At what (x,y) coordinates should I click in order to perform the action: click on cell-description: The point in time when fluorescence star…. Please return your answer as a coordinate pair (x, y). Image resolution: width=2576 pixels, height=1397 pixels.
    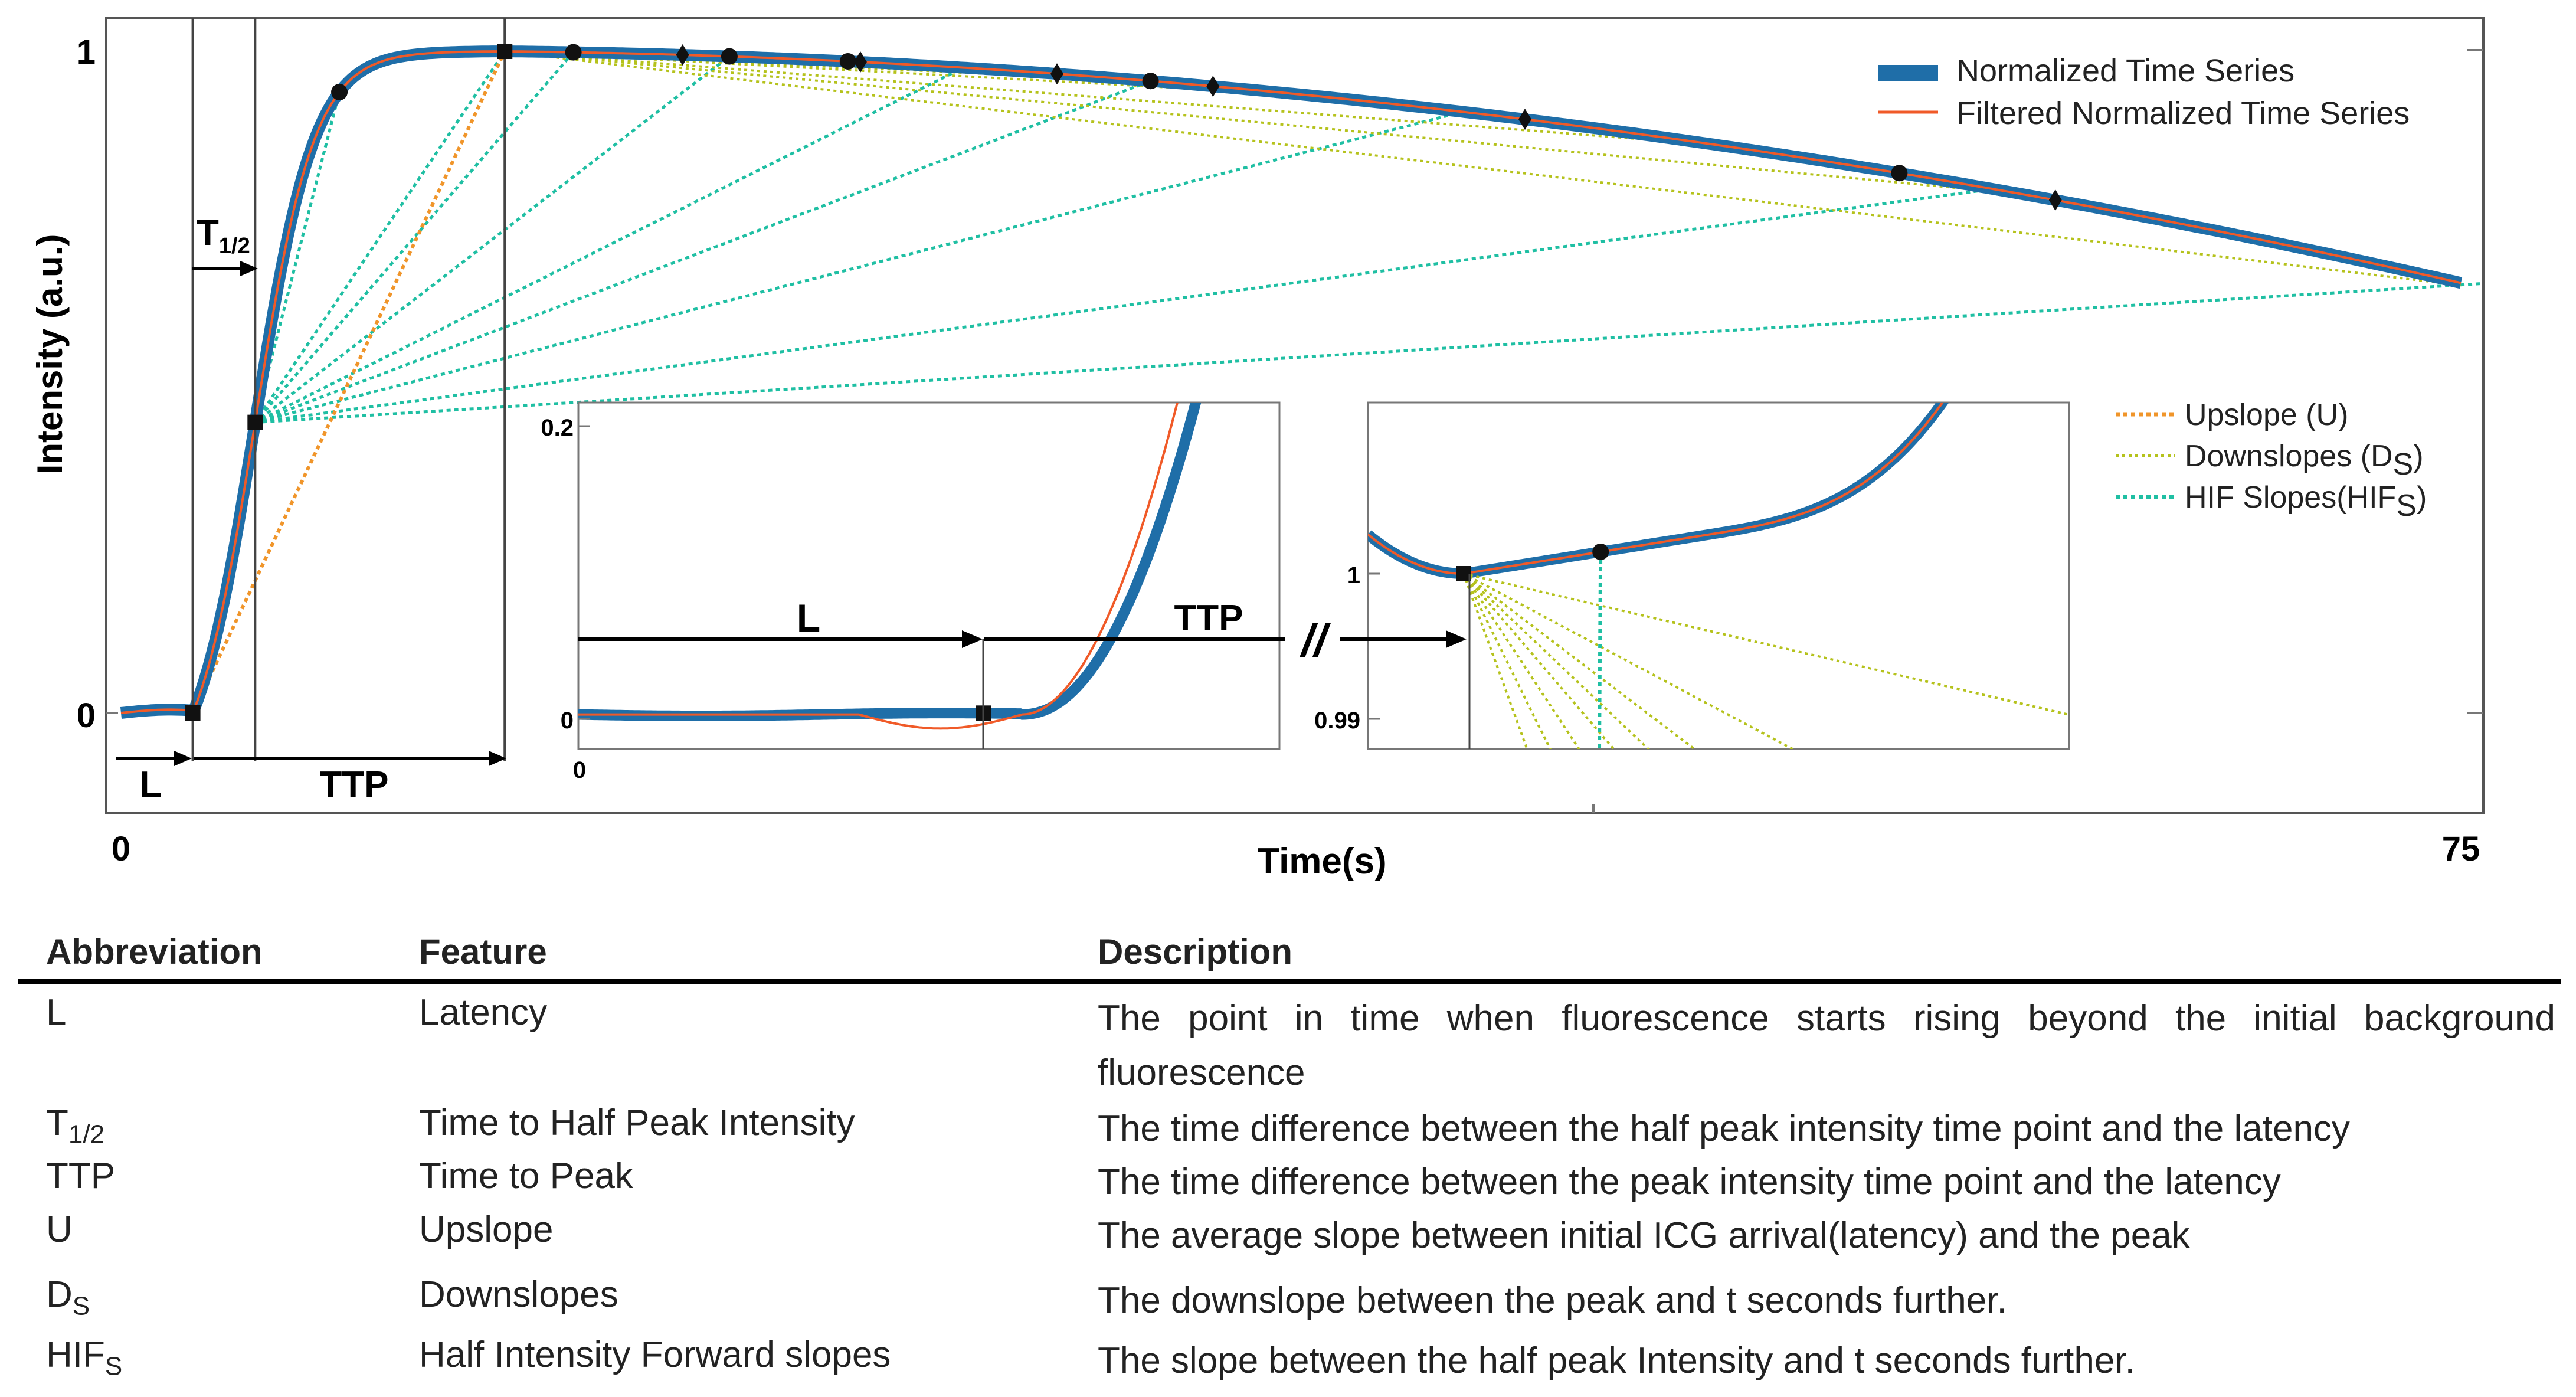
    Looking at the image, I should click on (1827, 1045).